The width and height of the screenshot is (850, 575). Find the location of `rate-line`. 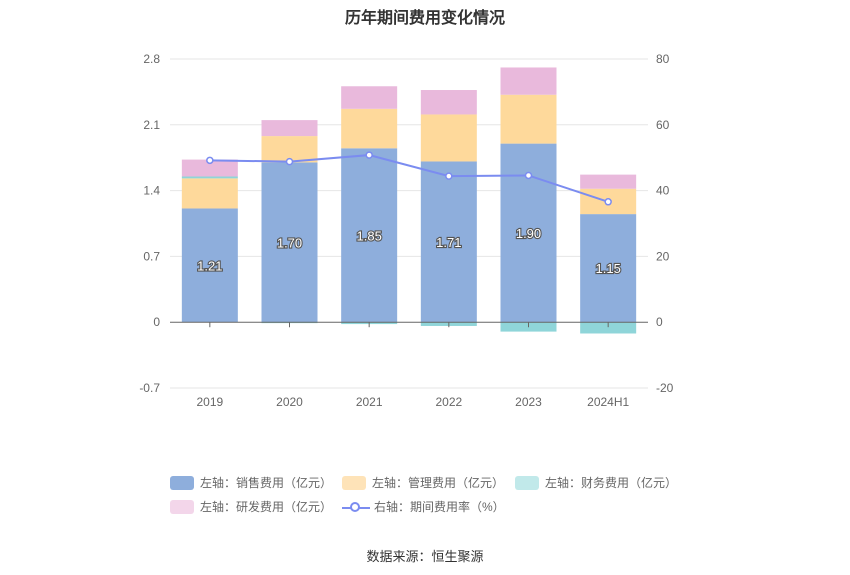

rate-line is located at coordinates (409, 178).